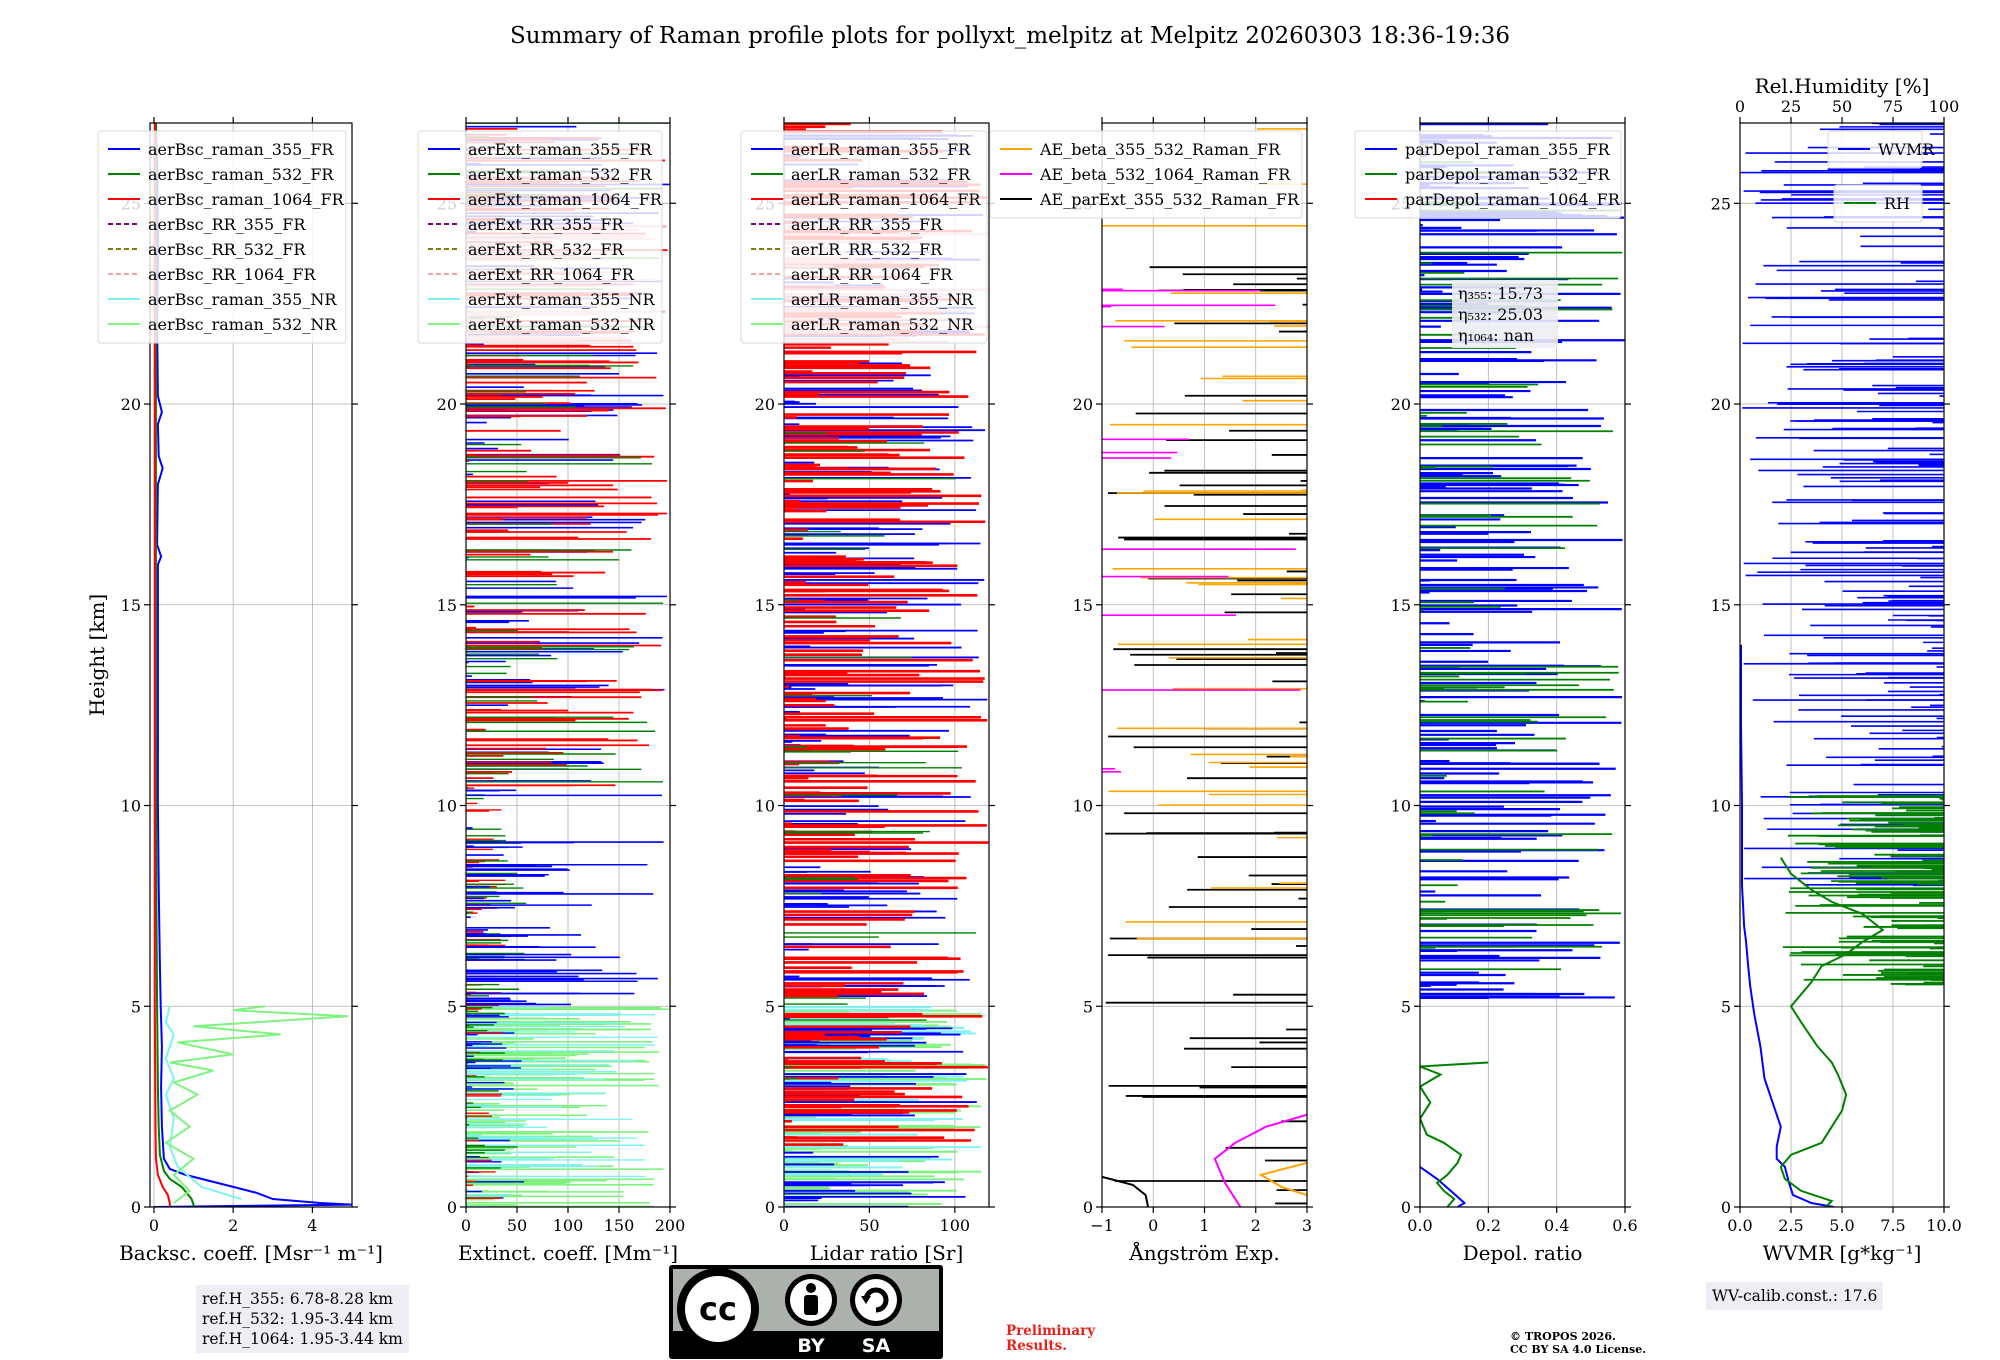 This screenshot has height=1360, width=2000. I want to click on top-axis-label: Rel.Humidity [%], so click(1842, 86).